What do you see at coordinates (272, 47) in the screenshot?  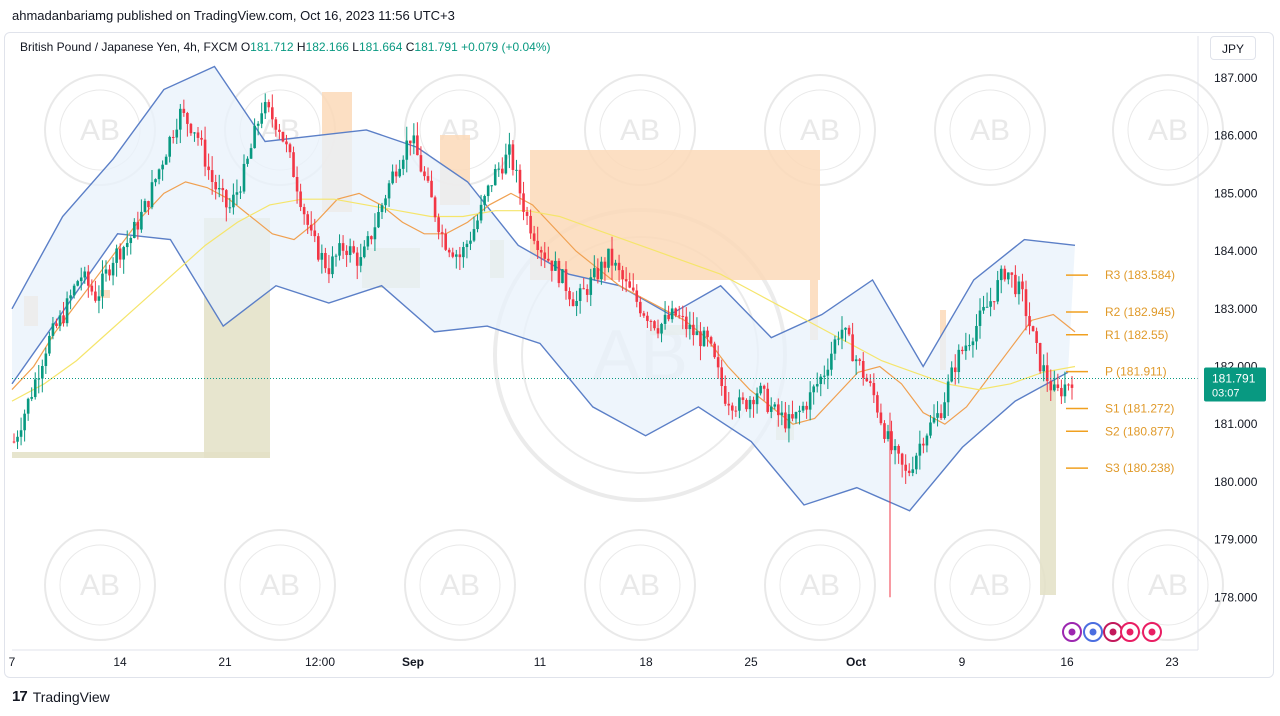 I see `legend-open: 181.712` at bounding box center [272, 47].